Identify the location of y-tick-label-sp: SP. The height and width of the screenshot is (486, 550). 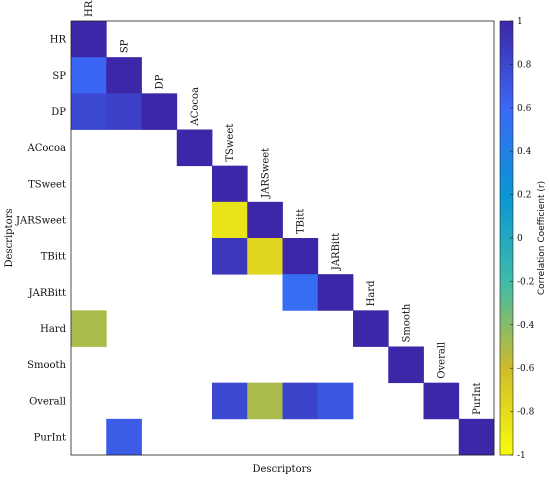
(59, 76).